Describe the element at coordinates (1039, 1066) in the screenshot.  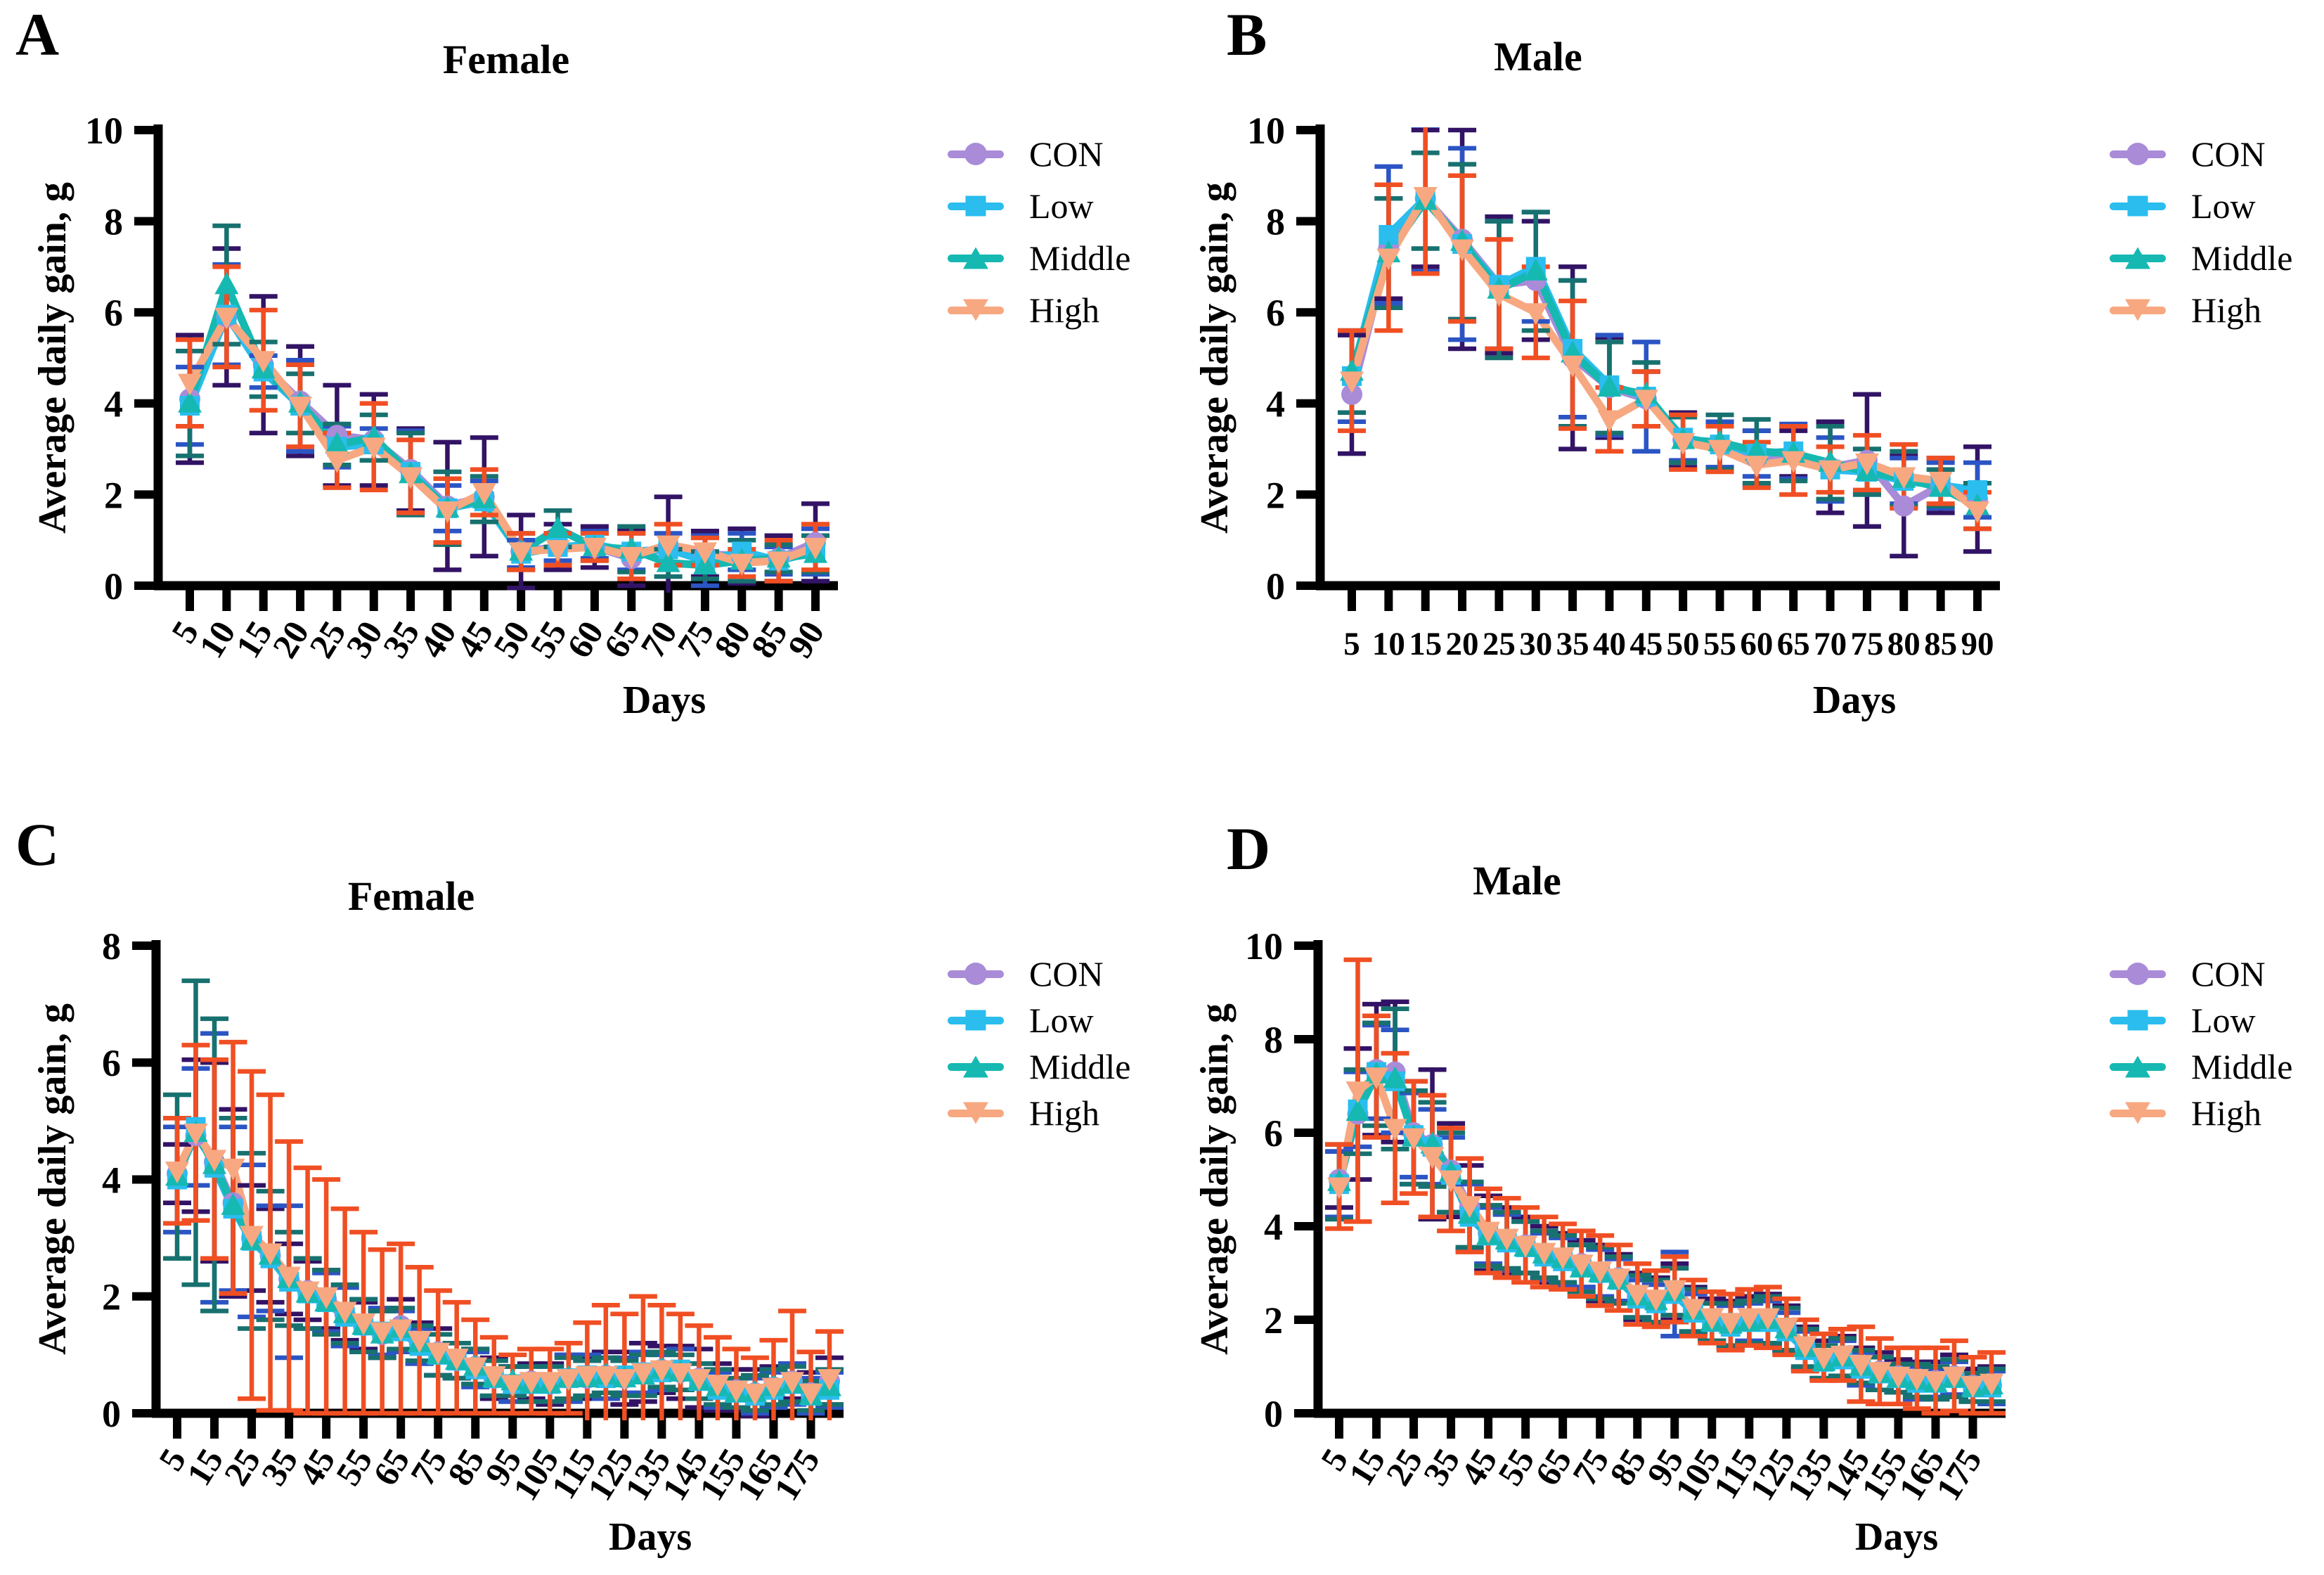
I see `legend-item-middle: Middle` at that location.